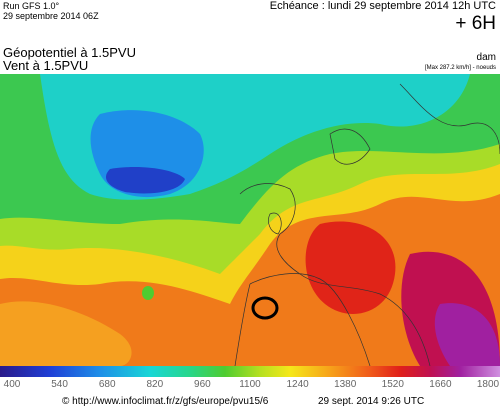 The width and height of the screenshot is (500, 410). Describe the element at coordinates (265, 308) in the screenshot. I see `highlight-circle` at that location.